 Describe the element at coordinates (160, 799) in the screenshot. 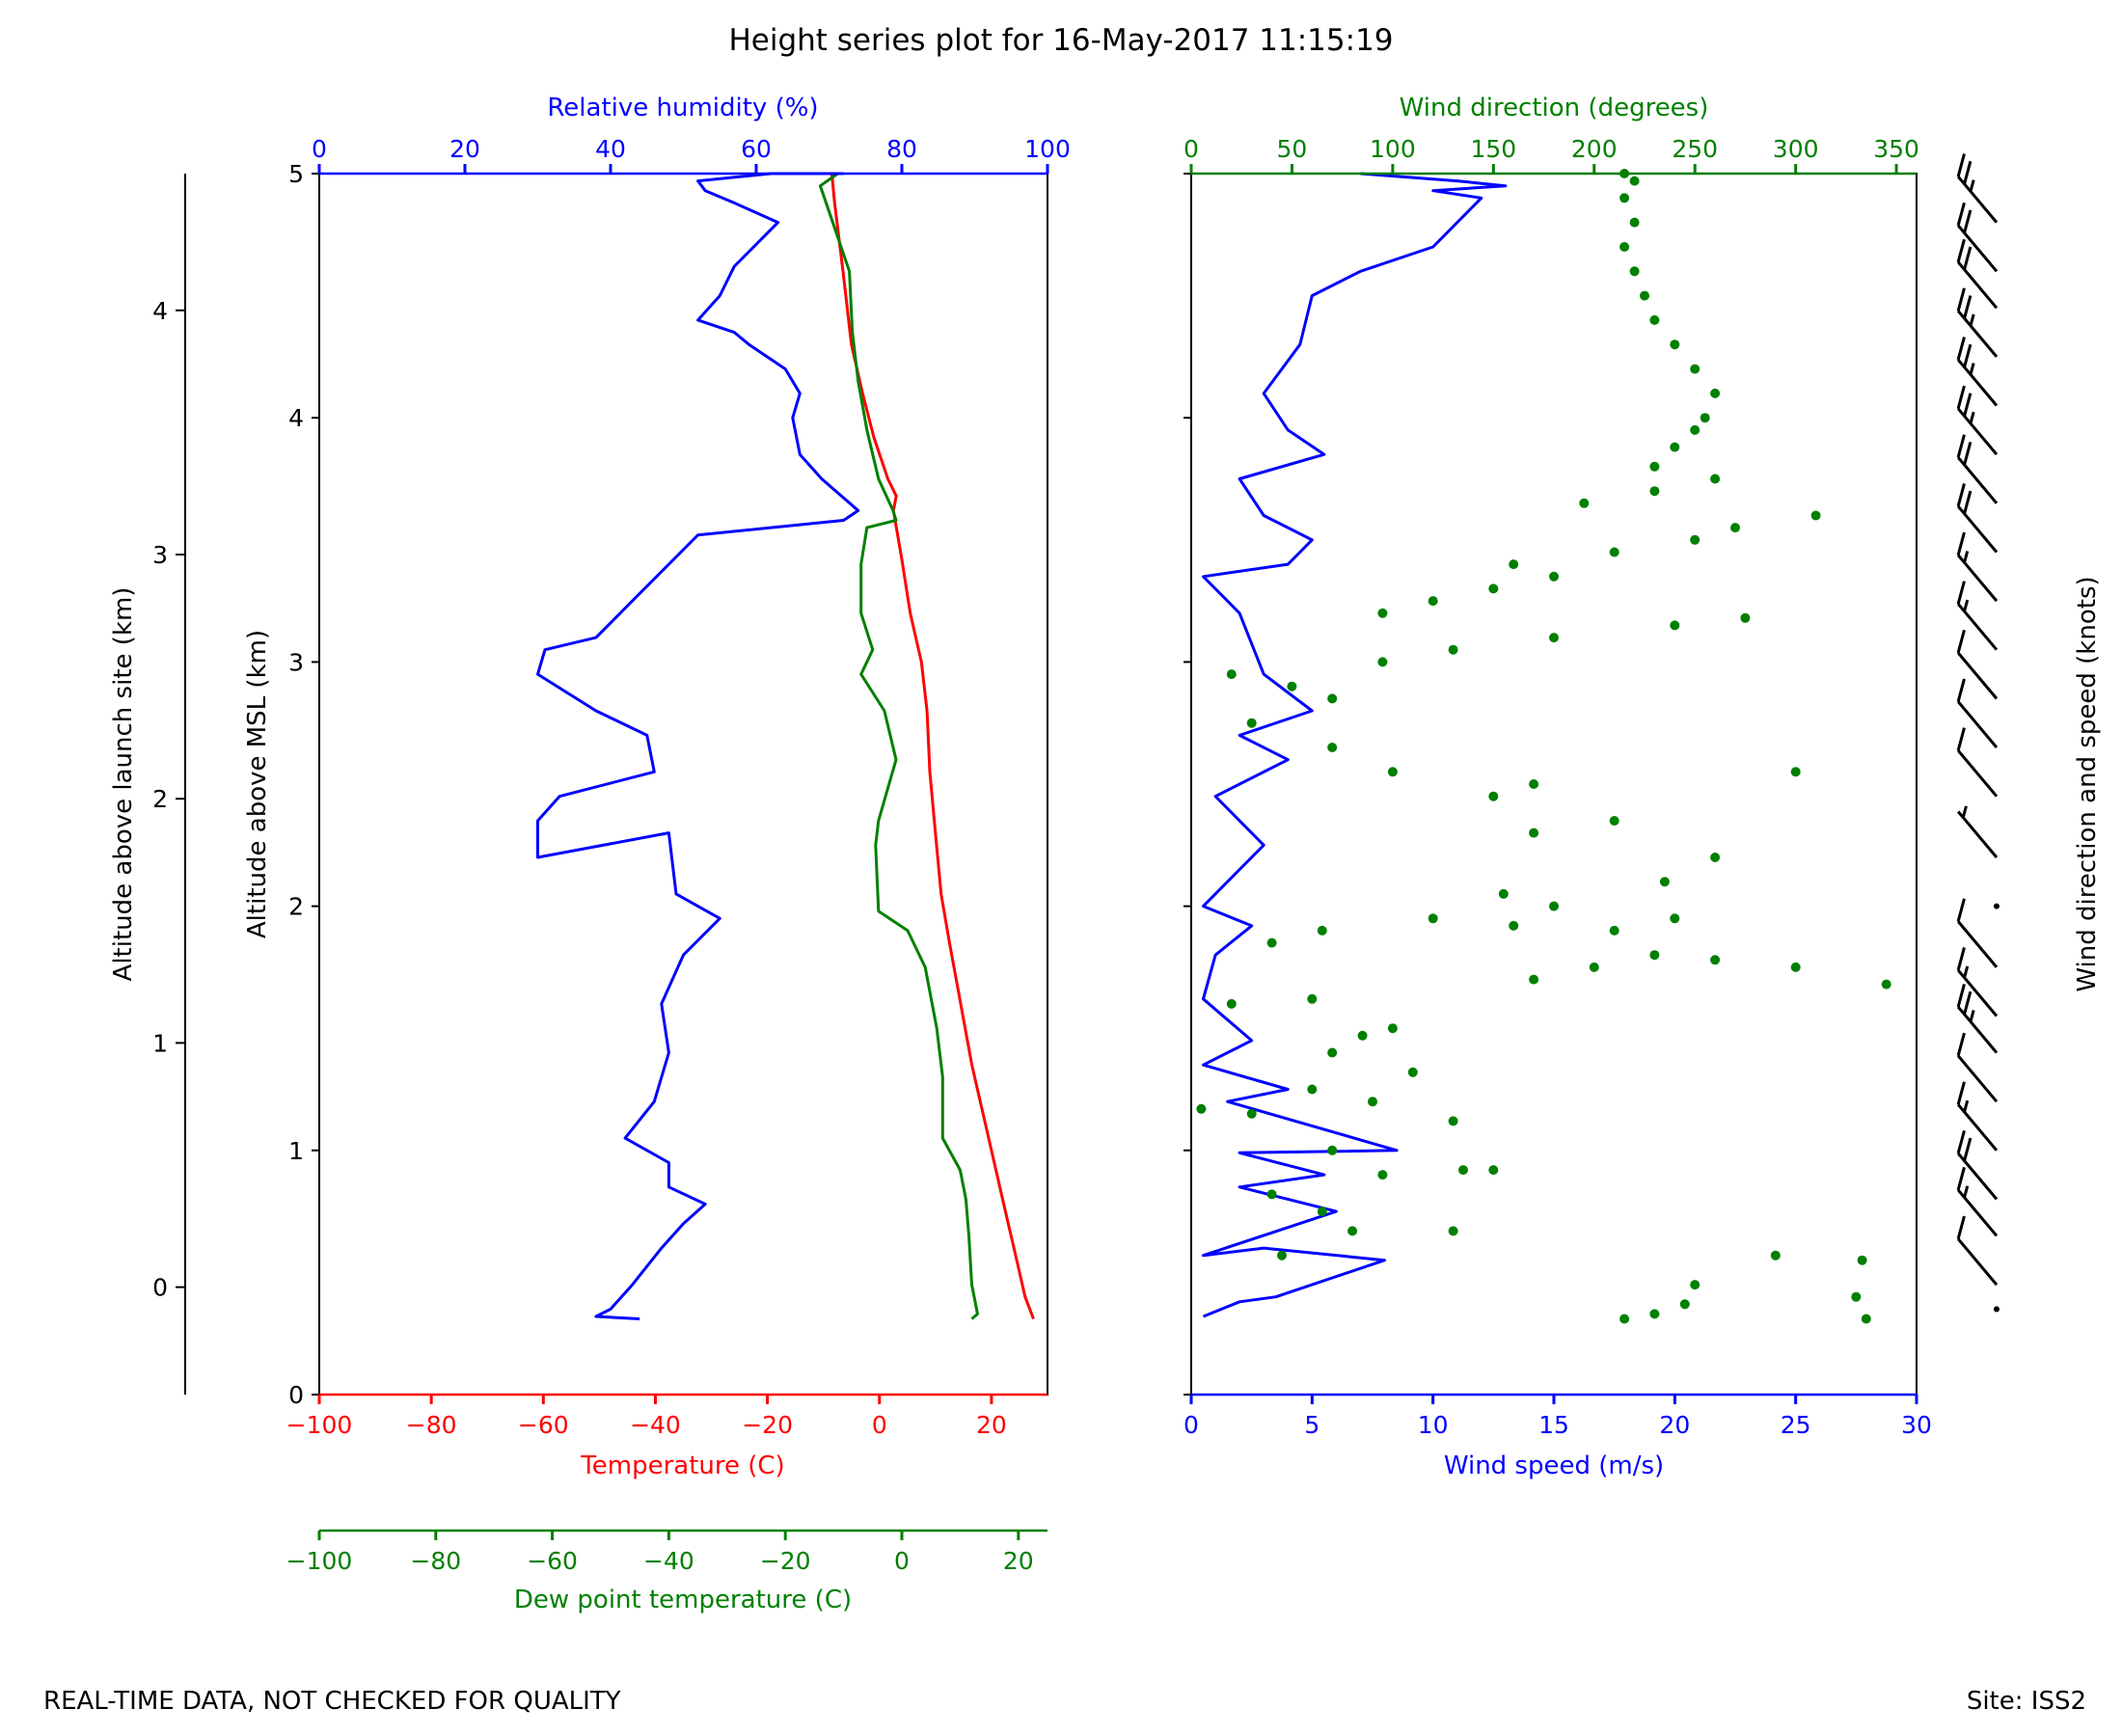

I see `tick-label: 2` at that location.